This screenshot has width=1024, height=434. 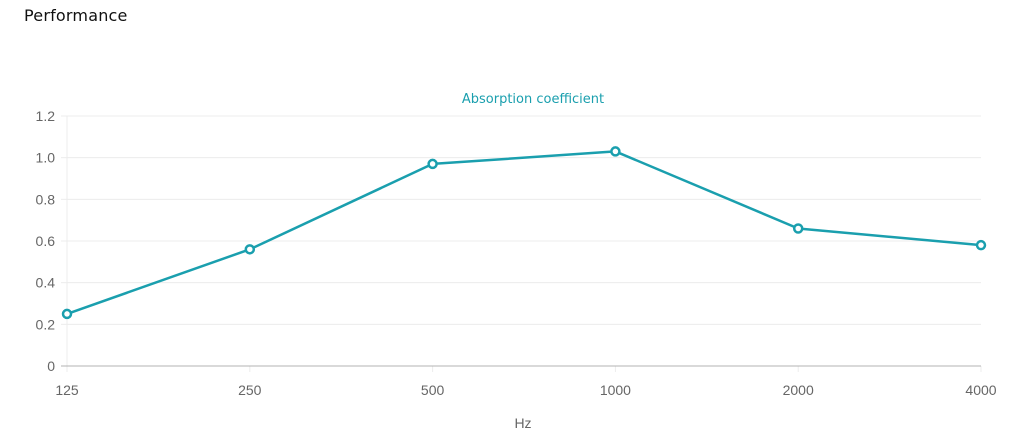 I want to click on x-tick-label: 125, so click(x=67, y=390).